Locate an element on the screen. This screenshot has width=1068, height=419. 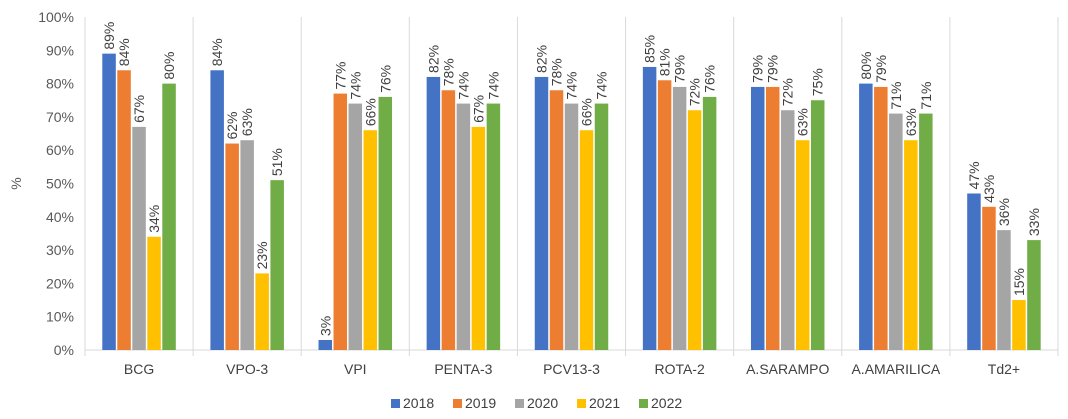
data-label: 66% is located at coordinates (370, 112).